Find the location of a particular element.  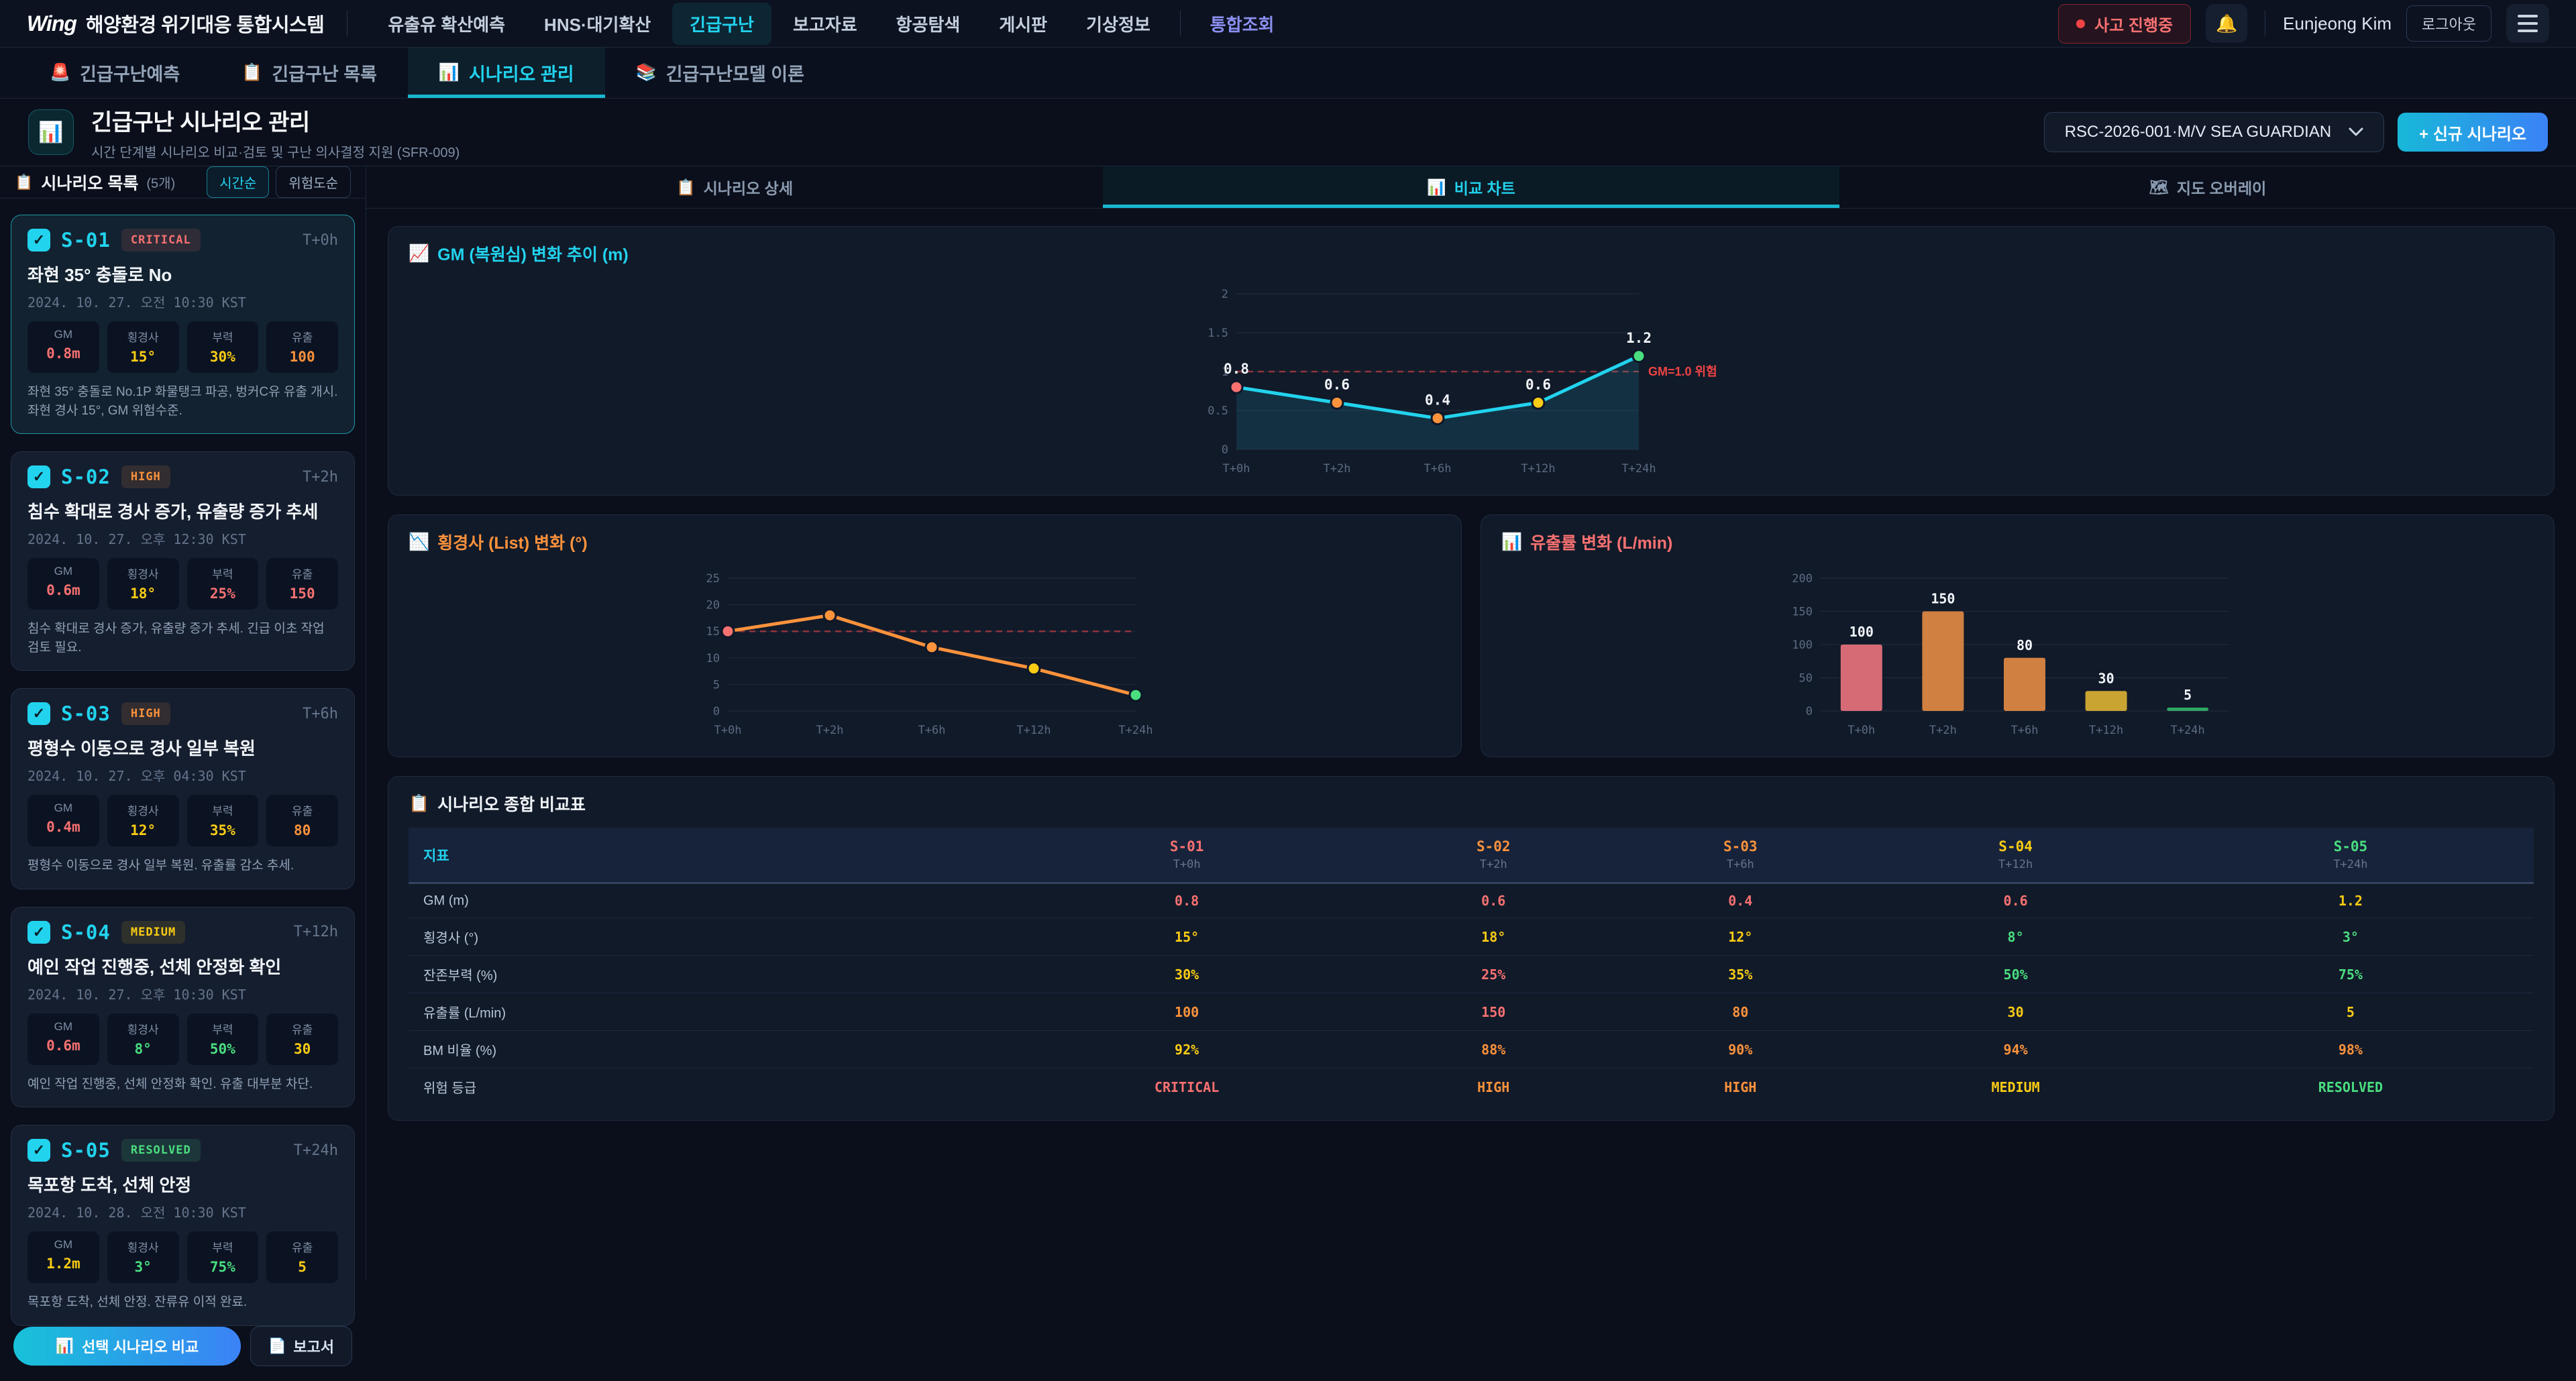

scenario-title: 침수 확대로 경사 증가, 유출량 증가 추세 is located at coordinates (173, 512).